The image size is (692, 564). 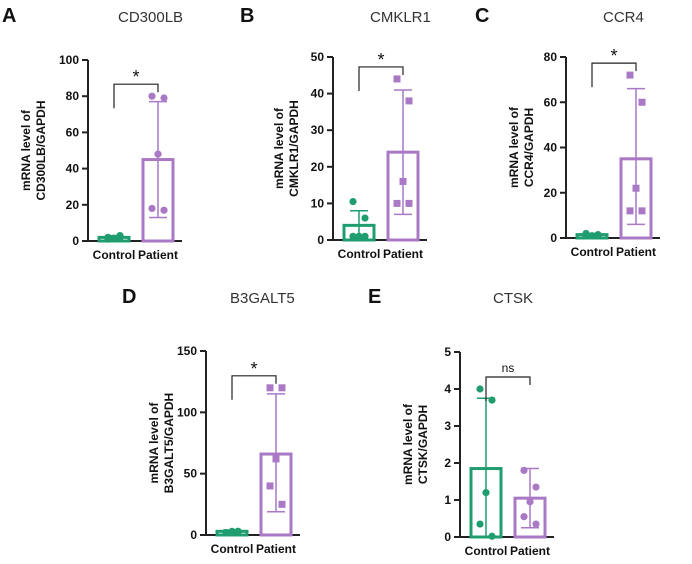 I want to click on panel-e-ytick-label: 4, so click(x=447, y=389).